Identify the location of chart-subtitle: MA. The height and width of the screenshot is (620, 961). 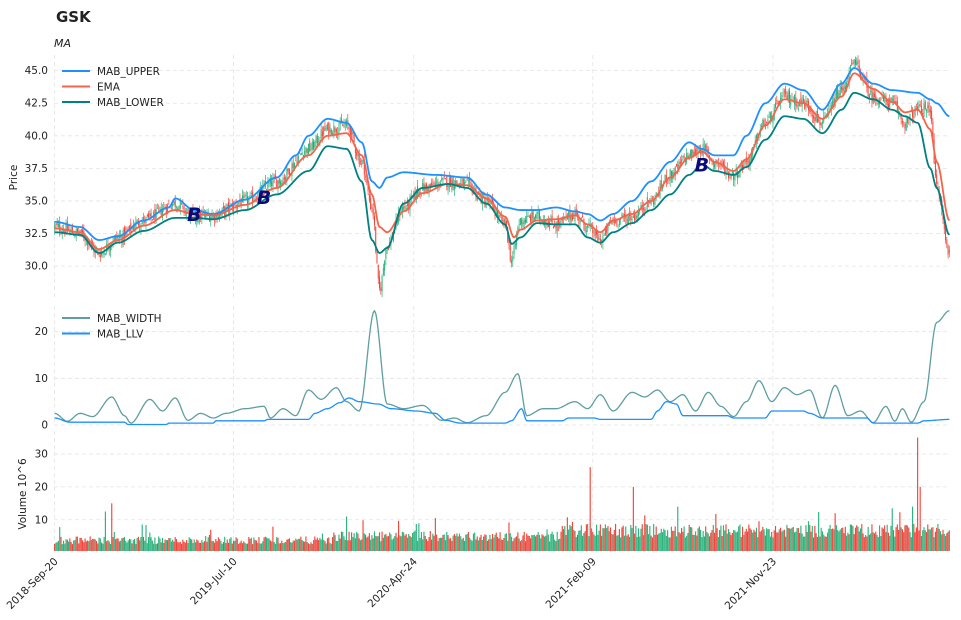
(62, 43).